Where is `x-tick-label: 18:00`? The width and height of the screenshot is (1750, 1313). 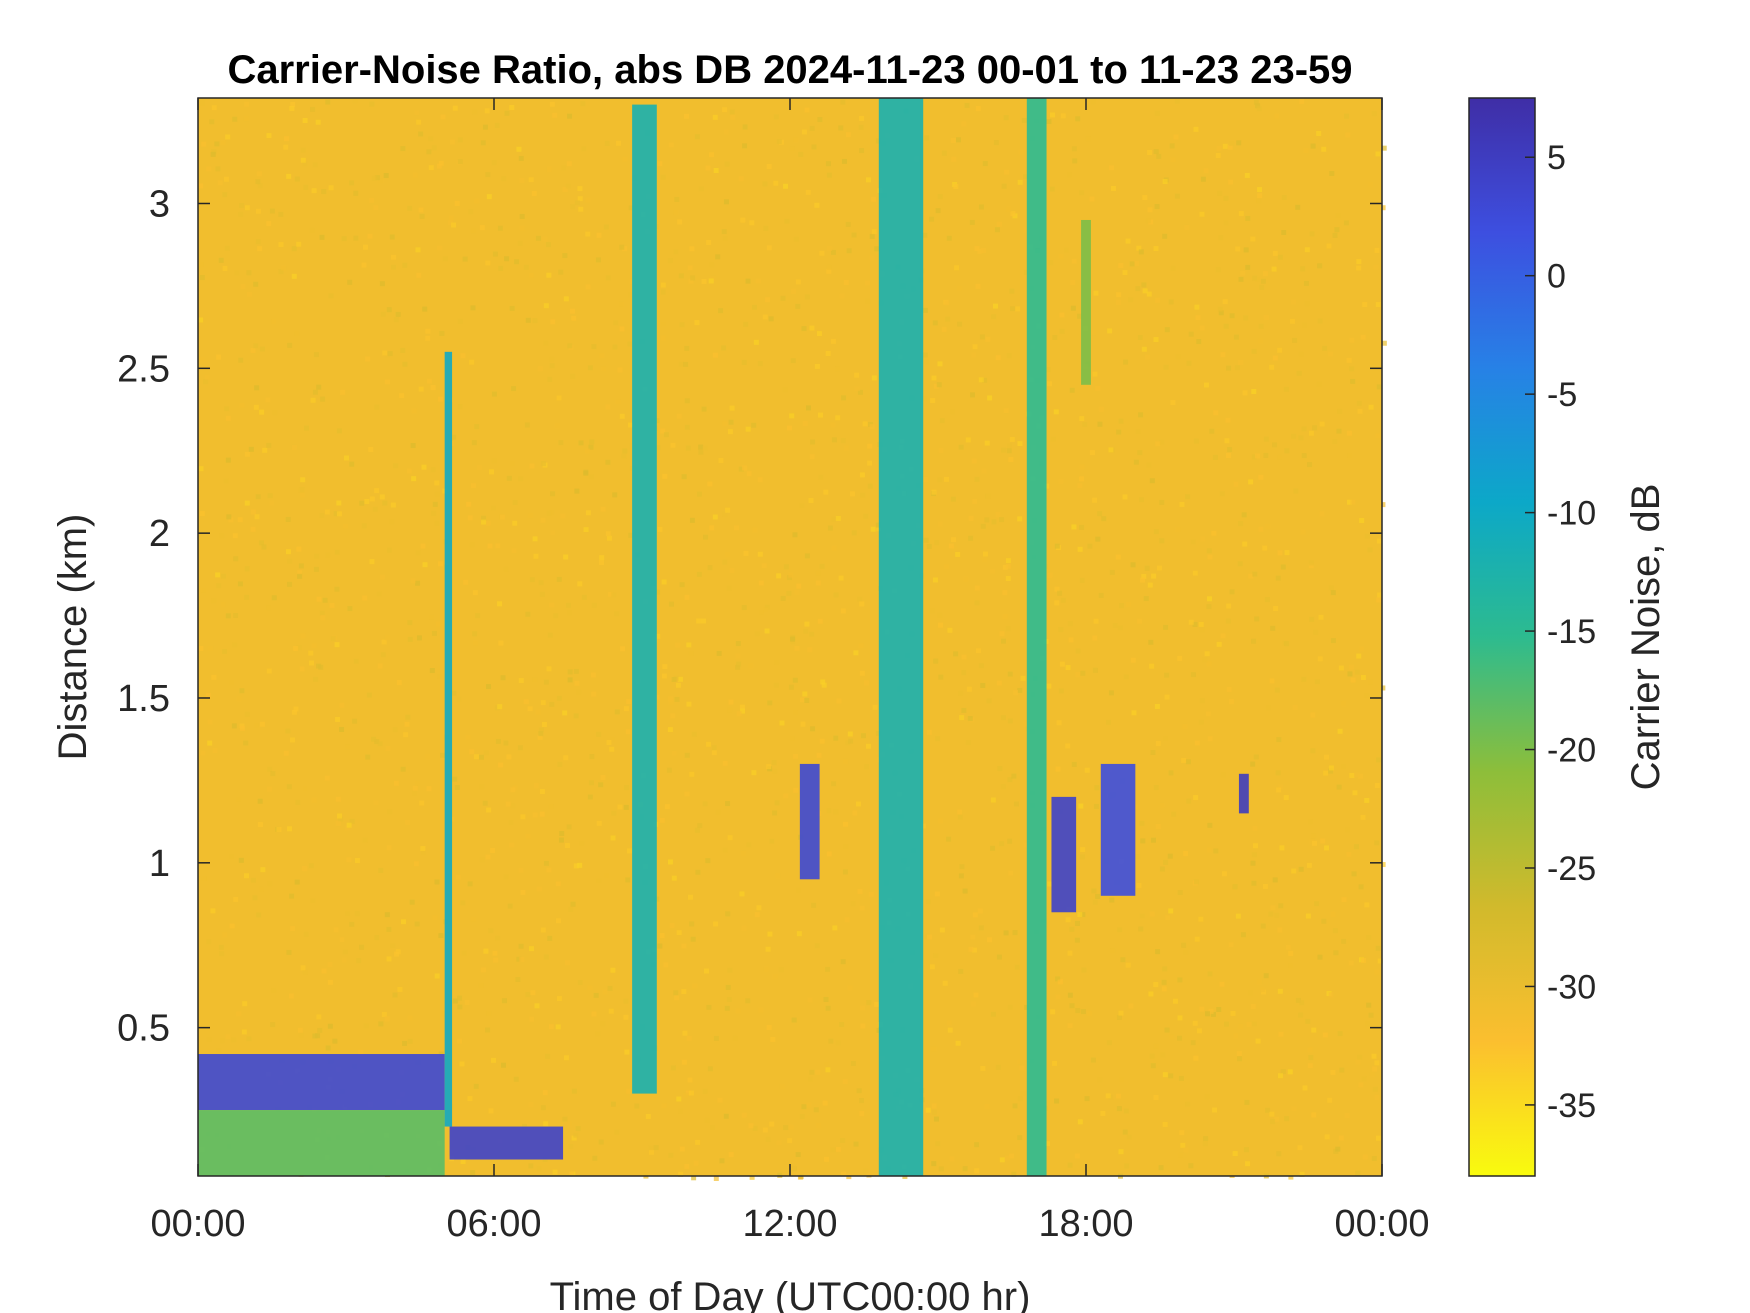 x-tick-label: 18:00 is located at coordinates (1085, 1224).